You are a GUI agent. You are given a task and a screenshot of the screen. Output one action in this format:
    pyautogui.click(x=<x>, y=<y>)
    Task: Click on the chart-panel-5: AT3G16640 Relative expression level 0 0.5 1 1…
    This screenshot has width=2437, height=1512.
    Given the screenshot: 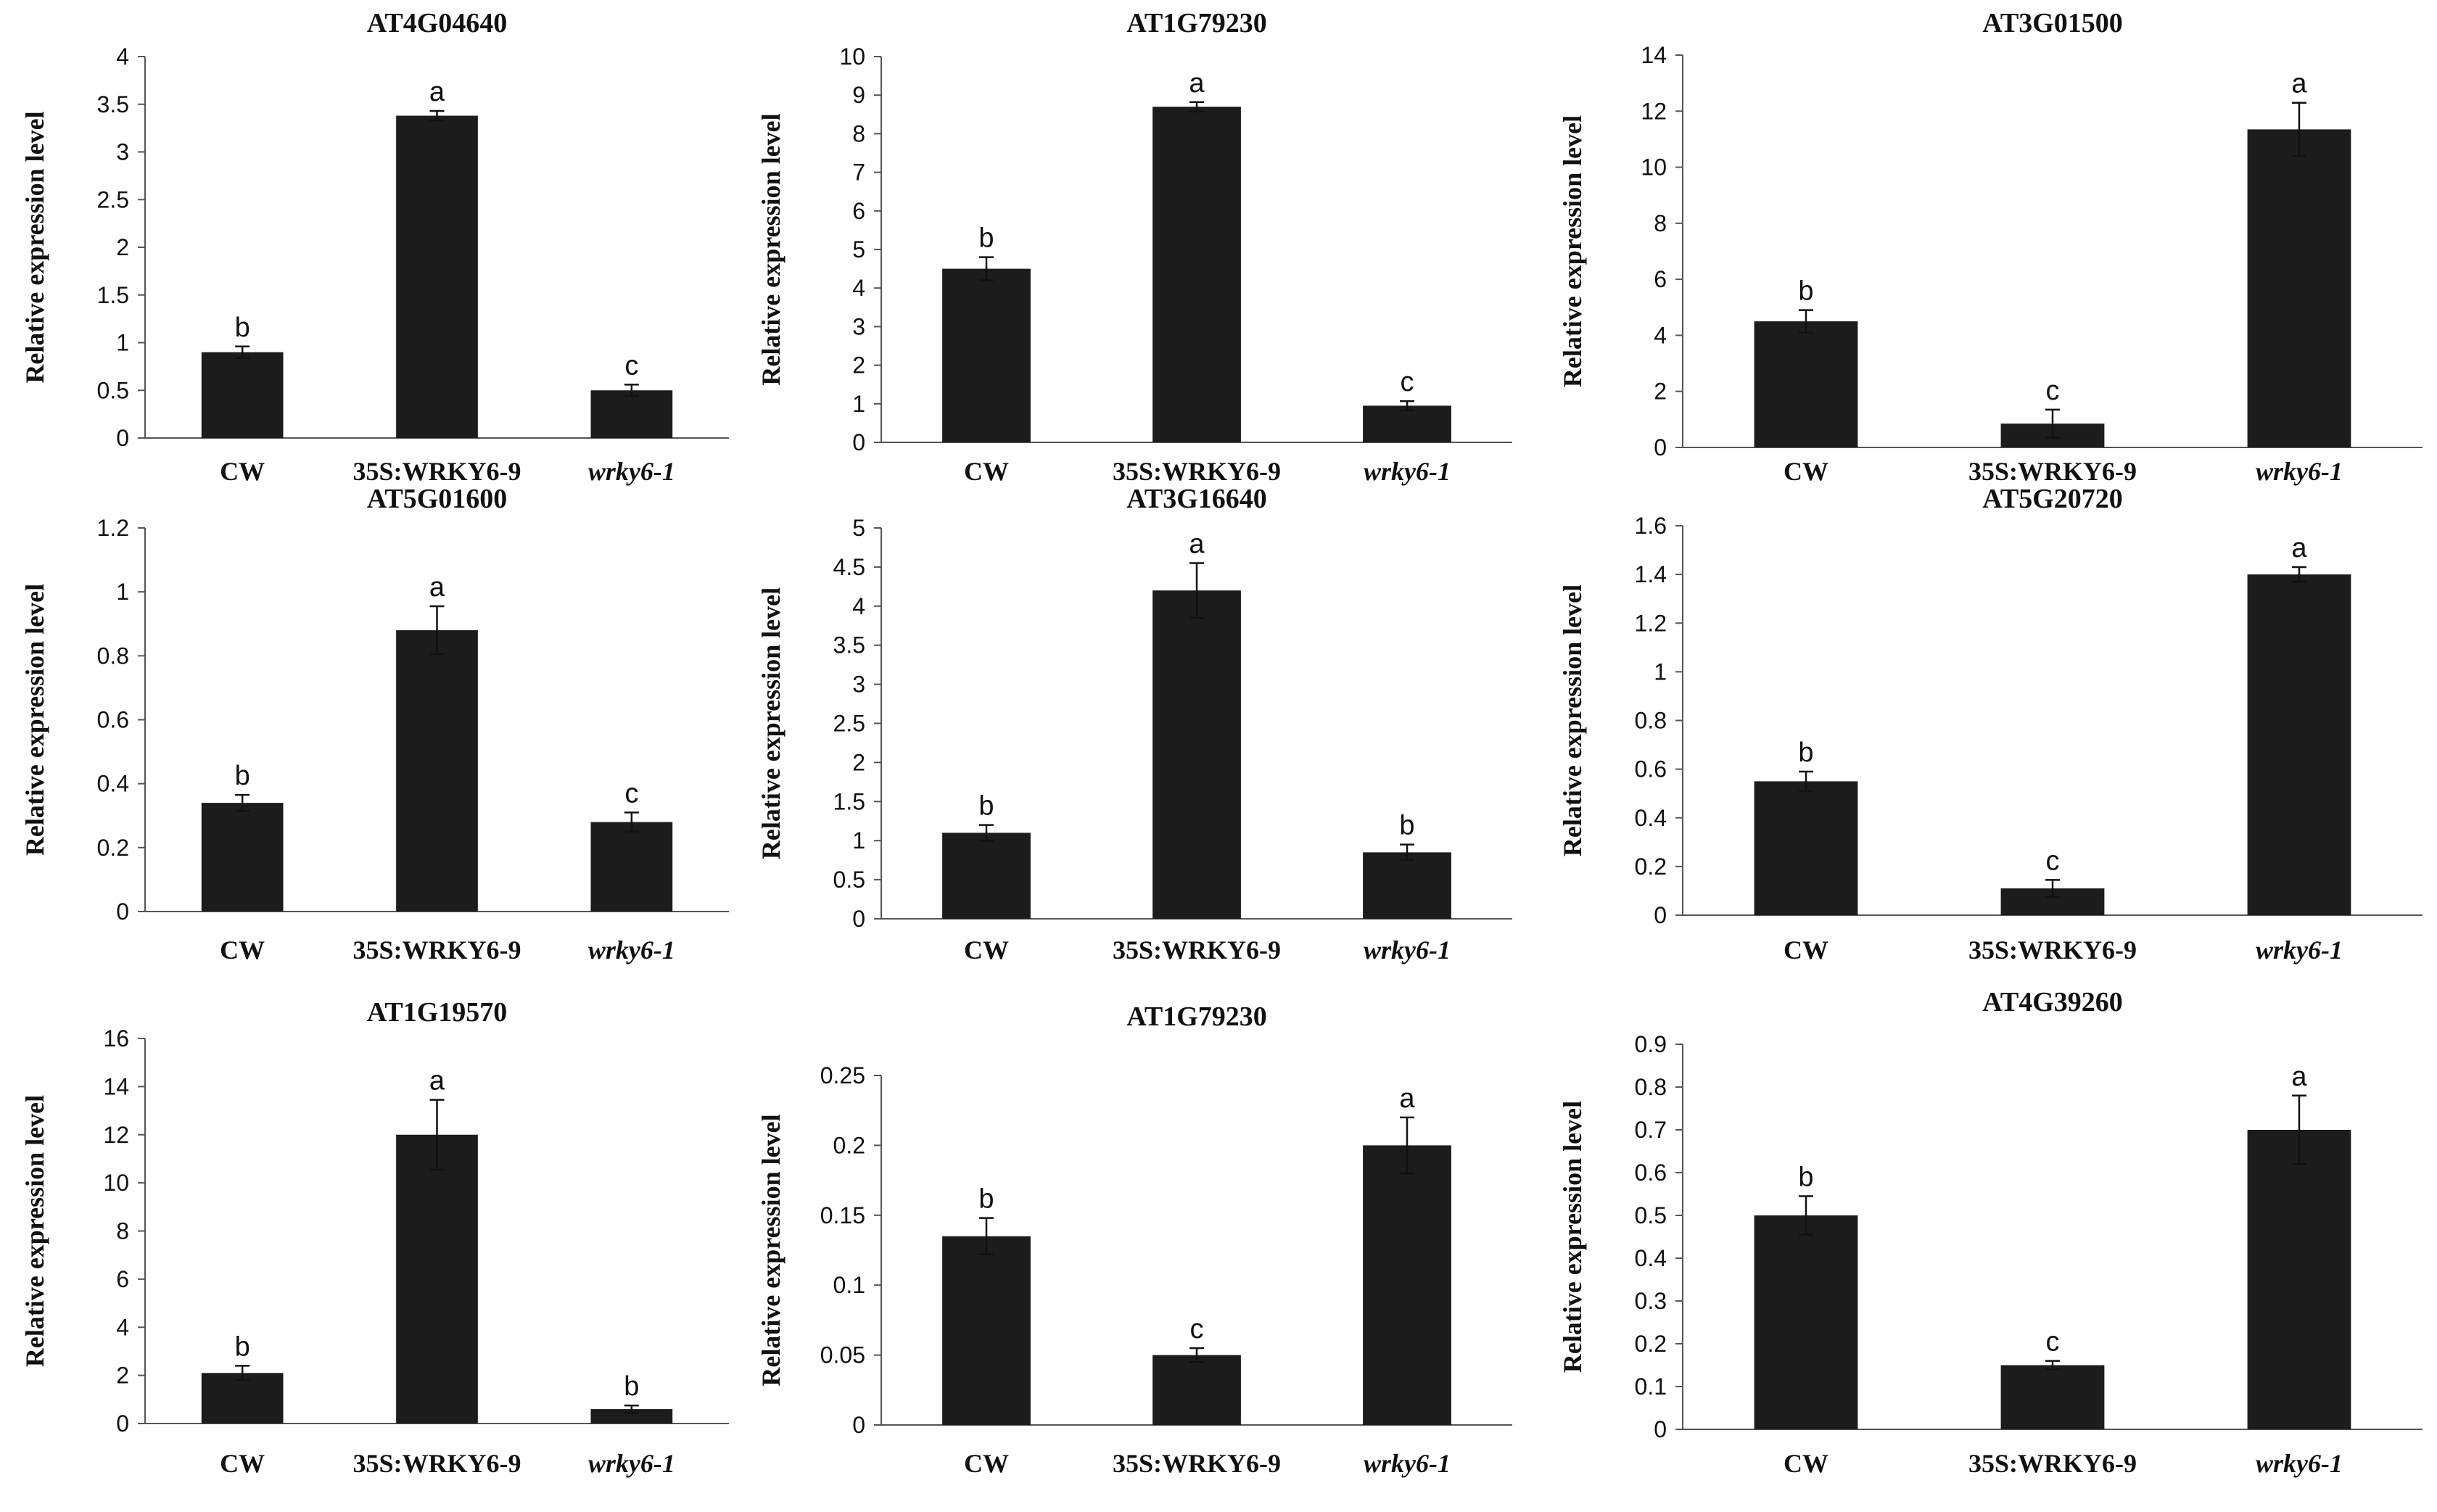 What is the action you would take?
    pyautogui.click(x=1134, y=724)
    